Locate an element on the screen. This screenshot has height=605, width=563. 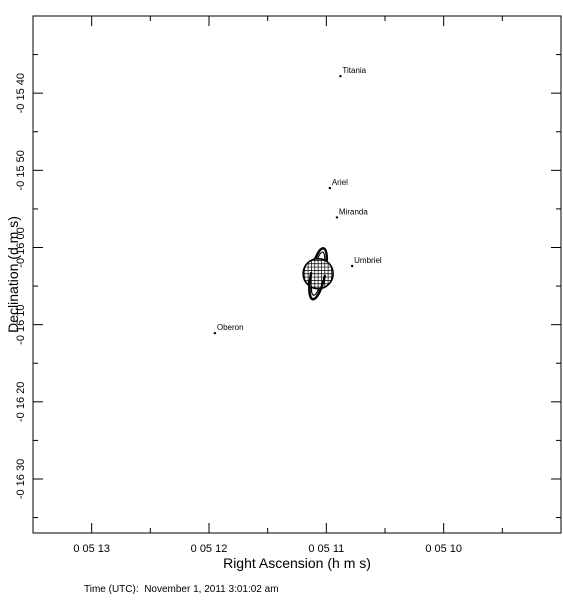
moon-markers: Titania Ariel Miranda Umbriel Oberon is located at coordinates (297, 200).